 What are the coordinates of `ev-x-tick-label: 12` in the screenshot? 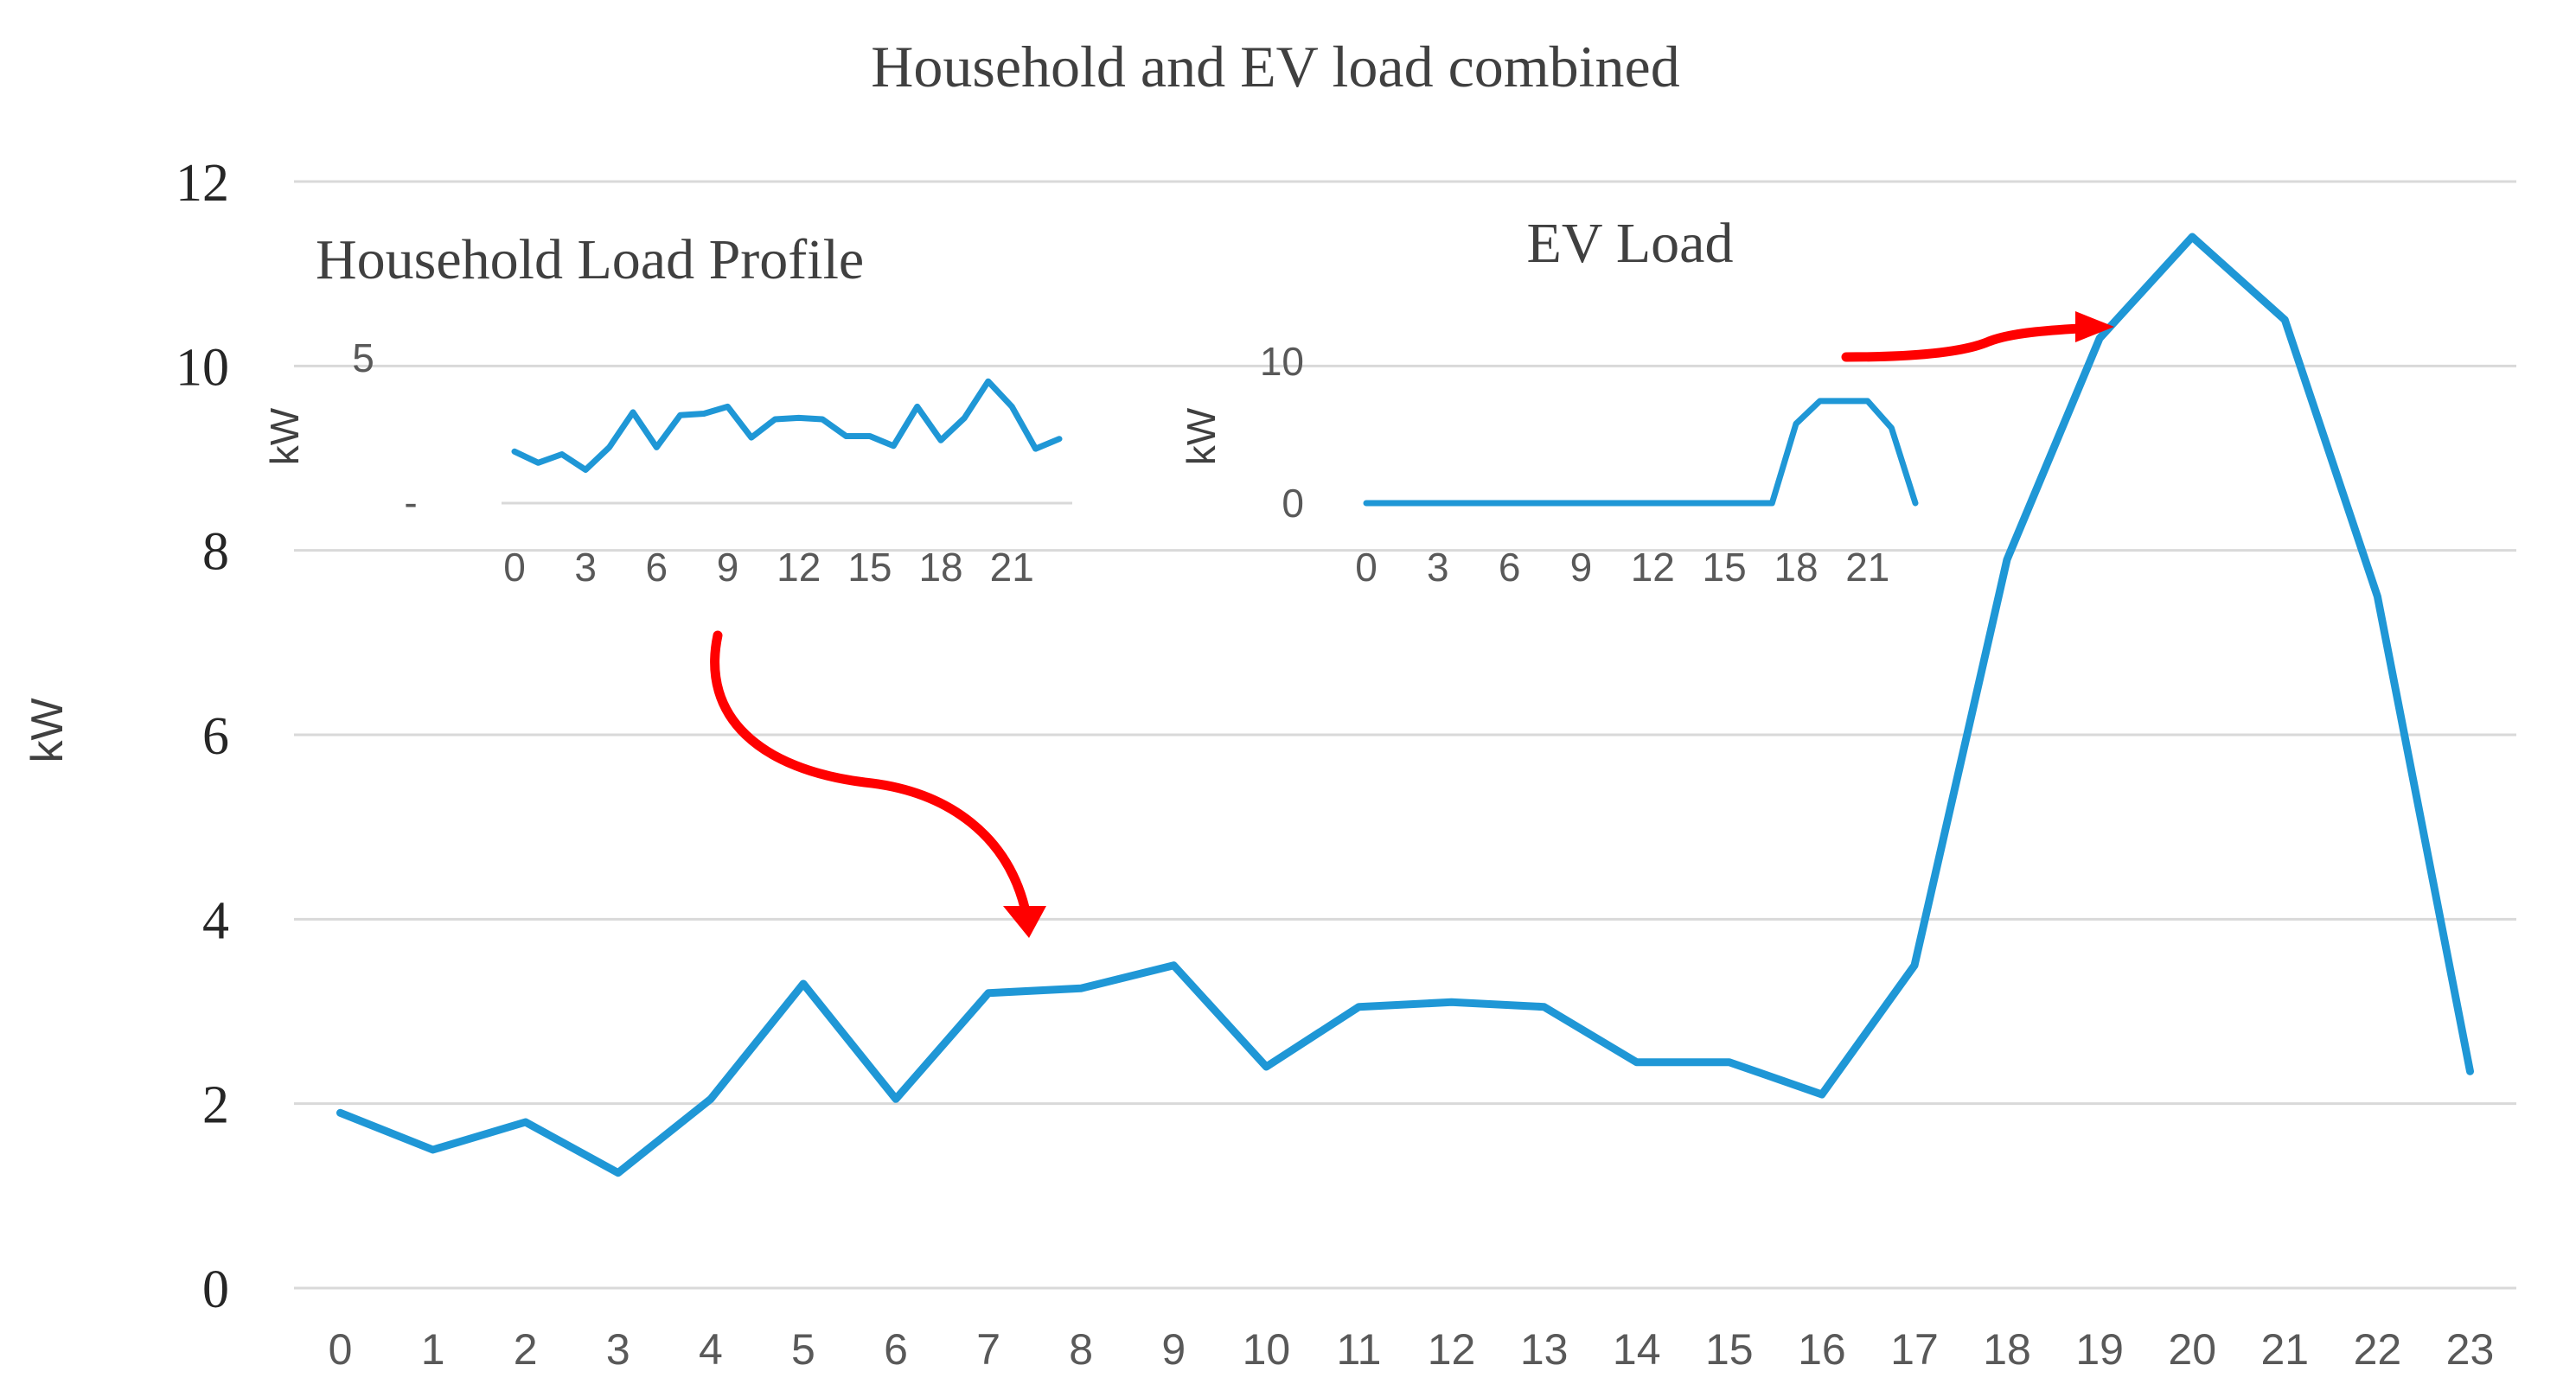 It's located at (1653, 567).